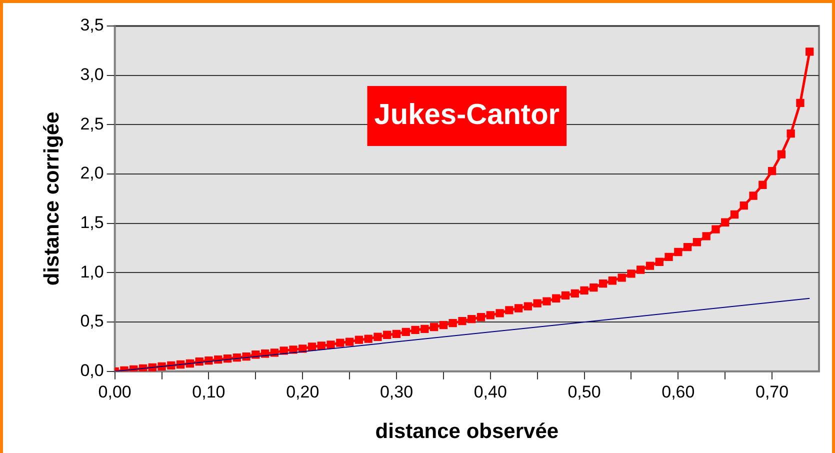 The width and height of the screenshot is (835, 453). I want to click on y-axis-title: distance corrigée, so click(52, 199).